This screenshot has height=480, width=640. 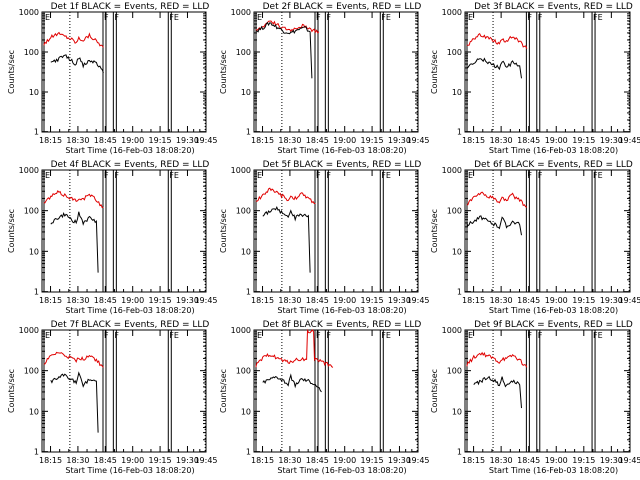 What do you see at coordinates (342, 7) in the screenshot?
I see `panel-title: Det 2f BLACK = Events, RED = LLD` at bounding box center [342, 7].